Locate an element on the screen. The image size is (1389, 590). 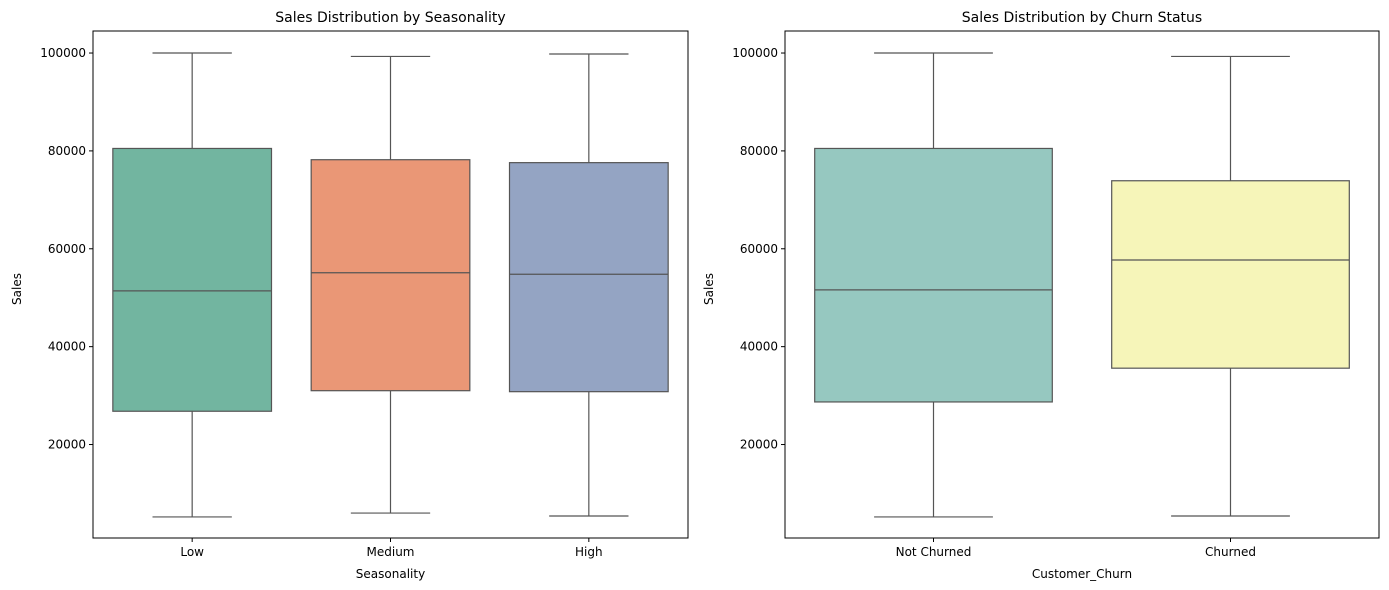
x-tick-label: Medium is located at coordinates (391, 552).